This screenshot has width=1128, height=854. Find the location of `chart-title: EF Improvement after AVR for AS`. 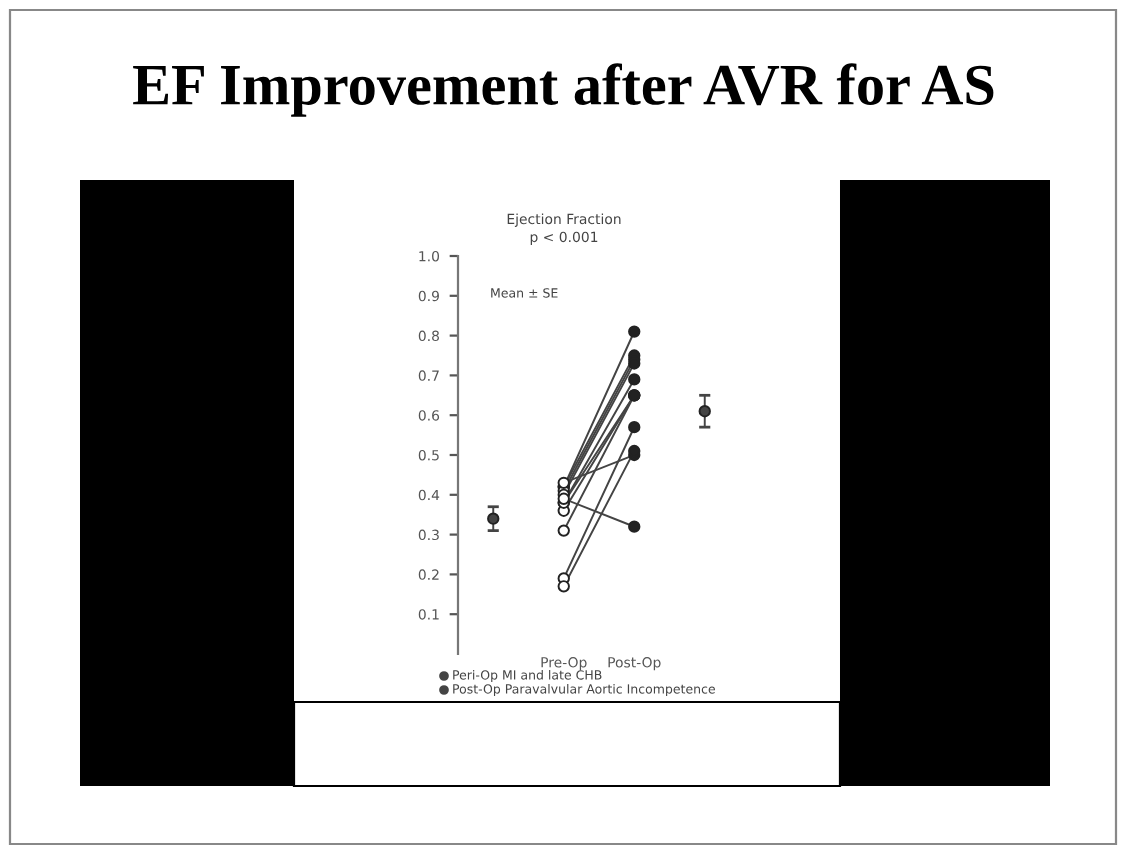

chart-title: EF Improvement after AVR for AS is located at coordinates (563, 90).